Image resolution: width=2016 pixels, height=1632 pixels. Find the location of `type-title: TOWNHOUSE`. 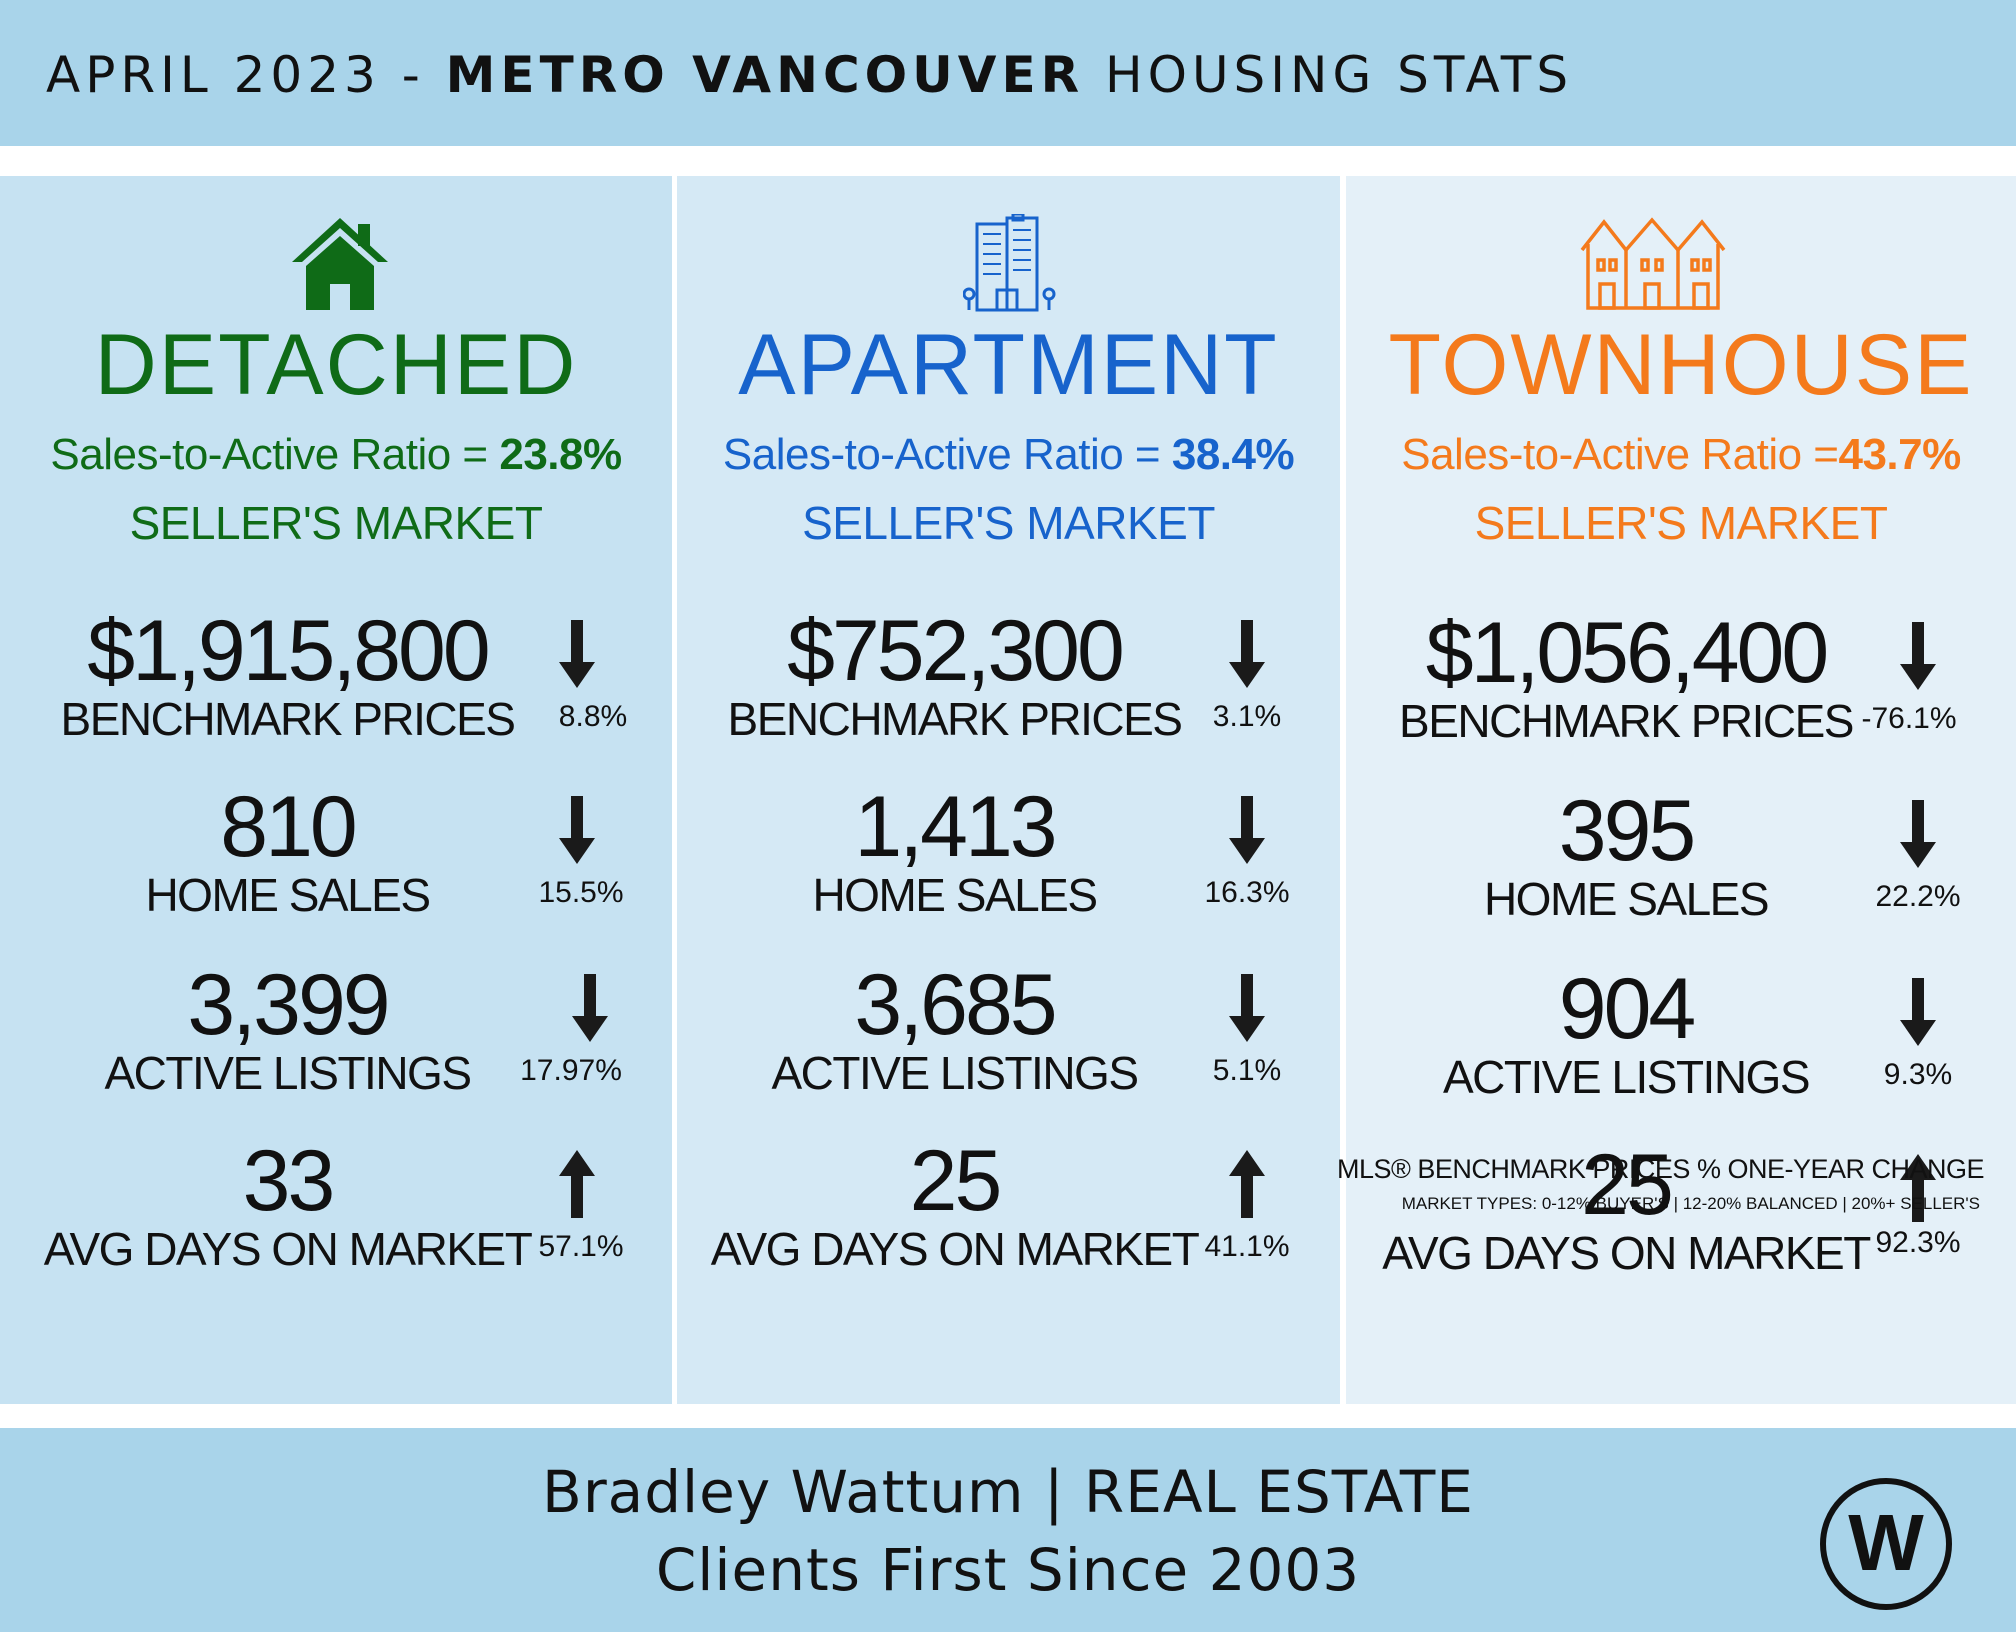

type-title: TOWNHOUSE is located at coordinates (1681, 365).